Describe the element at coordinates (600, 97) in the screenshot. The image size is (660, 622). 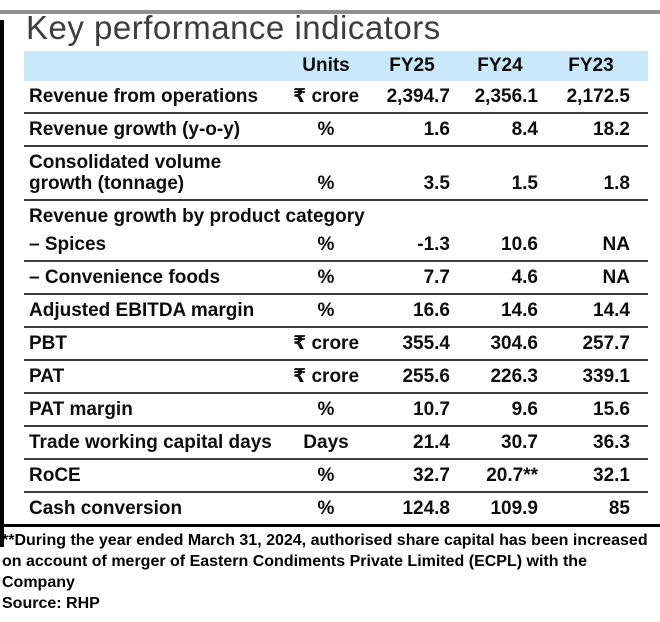
I see `cell-fy23: 2,172.5` at that location.